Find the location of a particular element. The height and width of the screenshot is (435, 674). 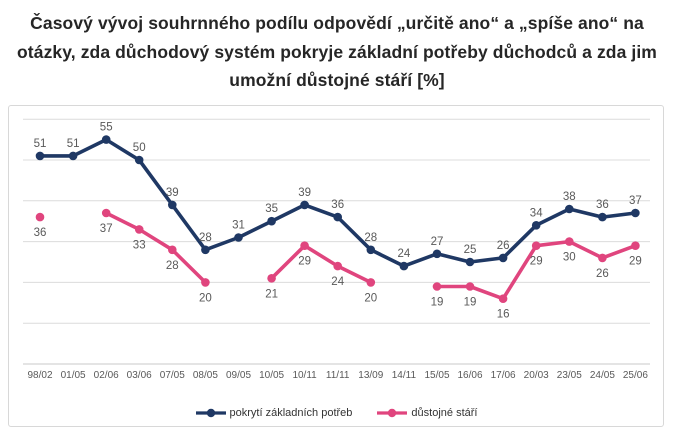

data-label: 30 is located at coordinates (569, 258).